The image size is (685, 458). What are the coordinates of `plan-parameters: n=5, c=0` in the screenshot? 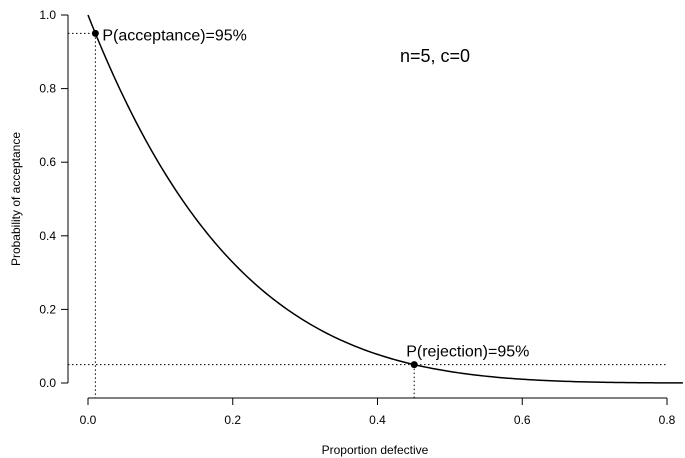 It's located at (435, 56).